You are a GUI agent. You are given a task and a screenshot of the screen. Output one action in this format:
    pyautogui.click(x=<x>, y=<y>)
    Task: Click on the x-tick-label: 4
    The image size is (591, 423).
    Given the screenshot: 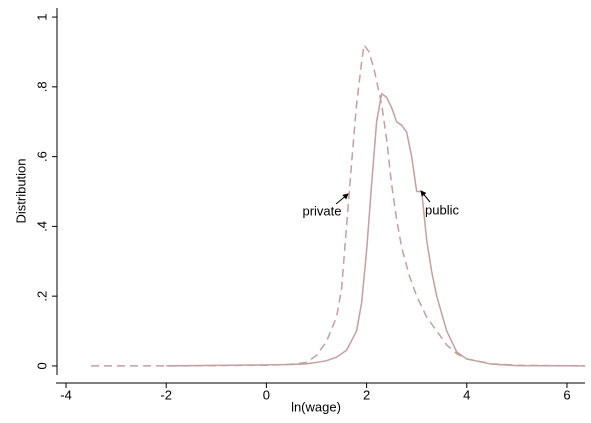 What is the action you would take?
    pyautogui.click(x=466, y=394)
    